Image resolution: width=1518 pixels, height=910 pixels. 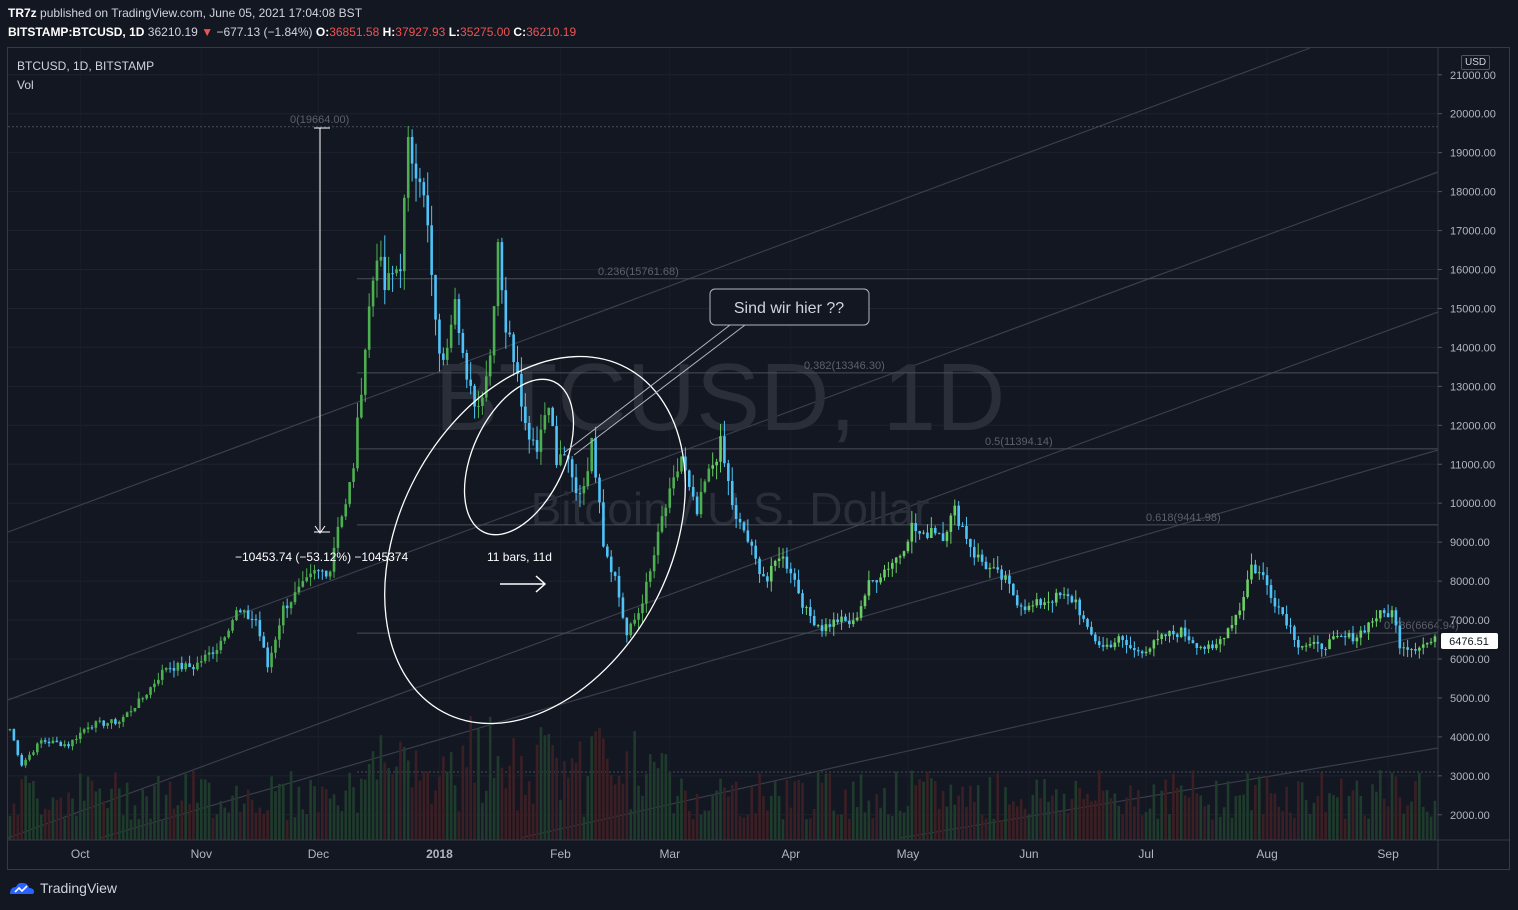 What do you see at coordinates (79, 888) in the screenshot?
I see `brand-name: TradingView` at bounding box center [79, 888].